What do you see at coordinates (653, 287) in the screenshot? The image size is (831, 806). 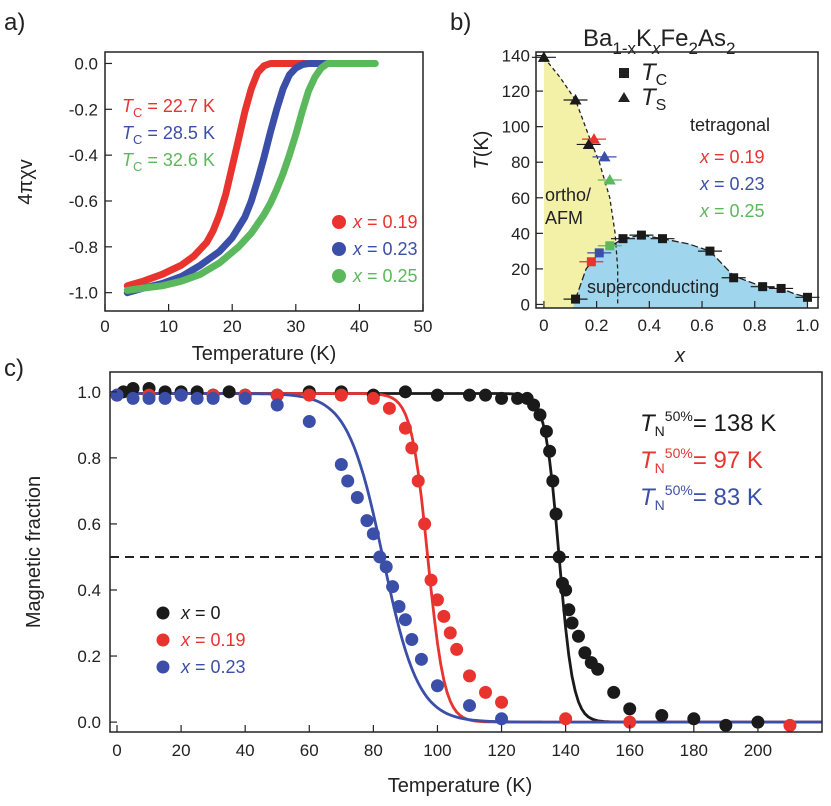 I see `superconducting-label: superconducting` at bounding box center [653, 287].